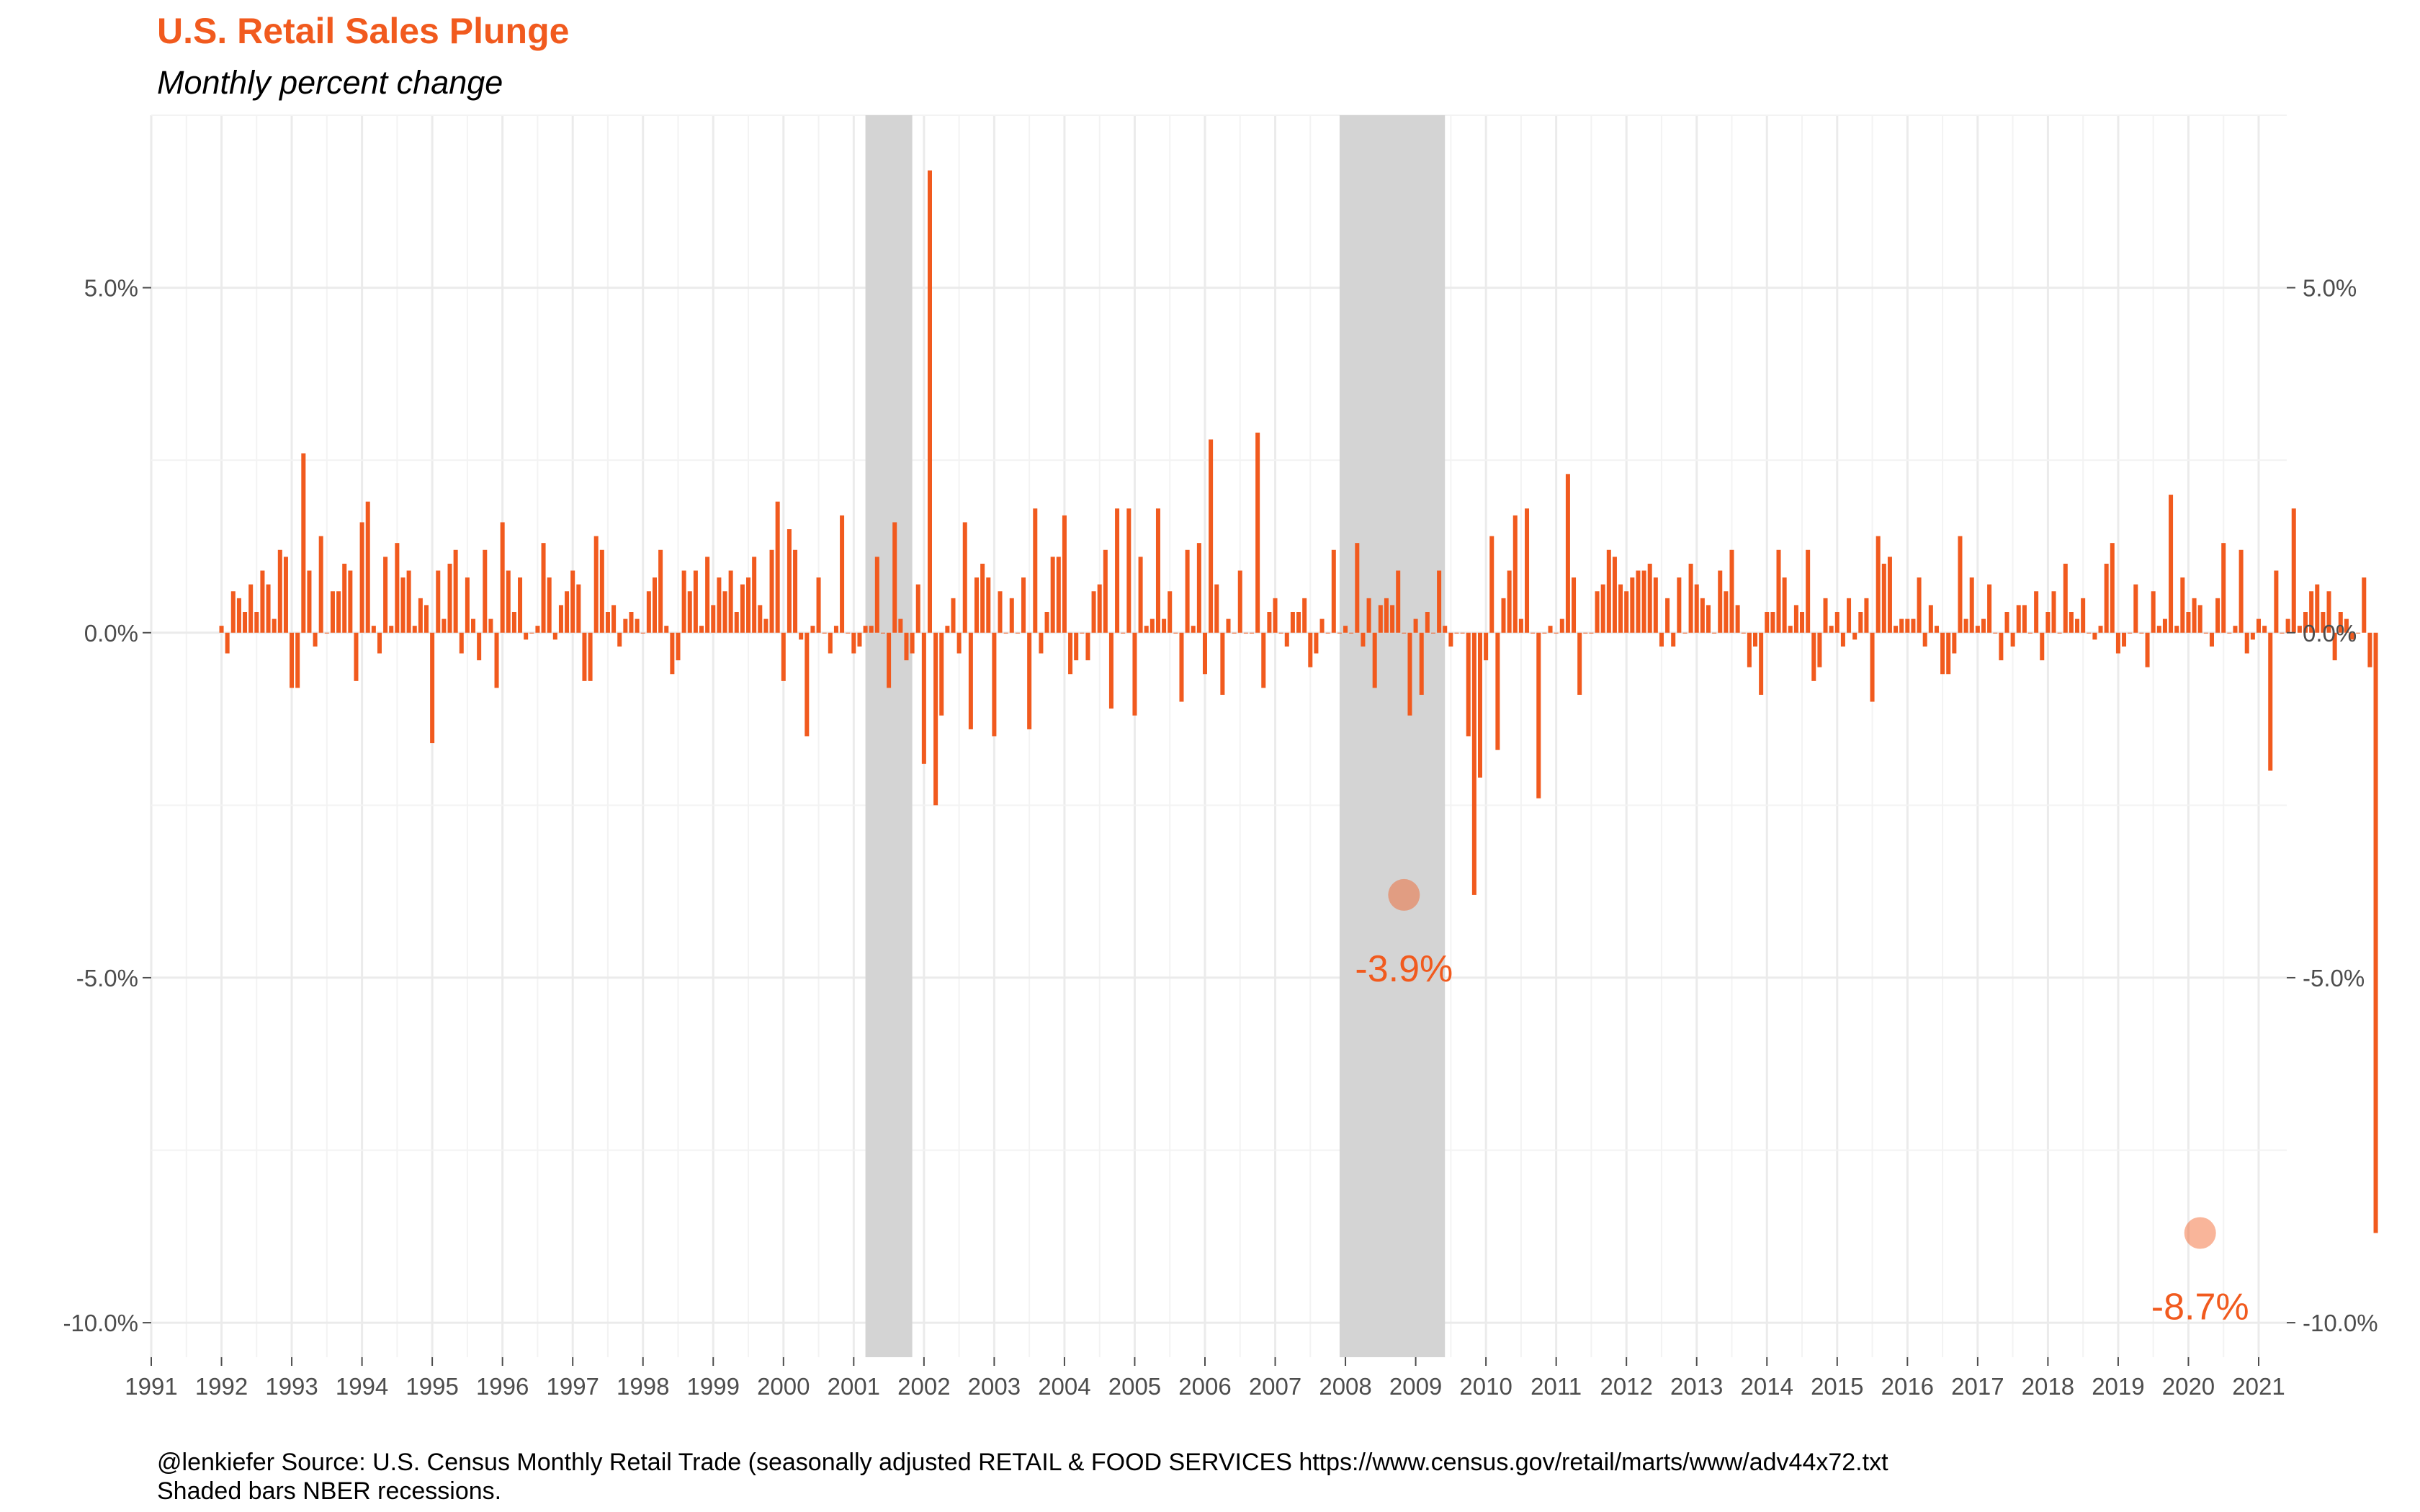  I want to click on y-tick-label-right: -10.0%, so click(2340, 1323).